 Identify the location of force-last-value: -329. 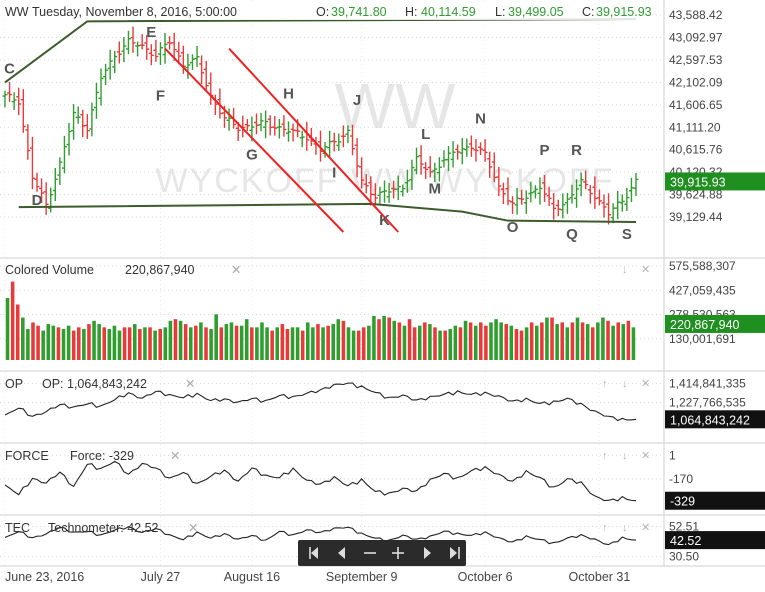
(682, 502).